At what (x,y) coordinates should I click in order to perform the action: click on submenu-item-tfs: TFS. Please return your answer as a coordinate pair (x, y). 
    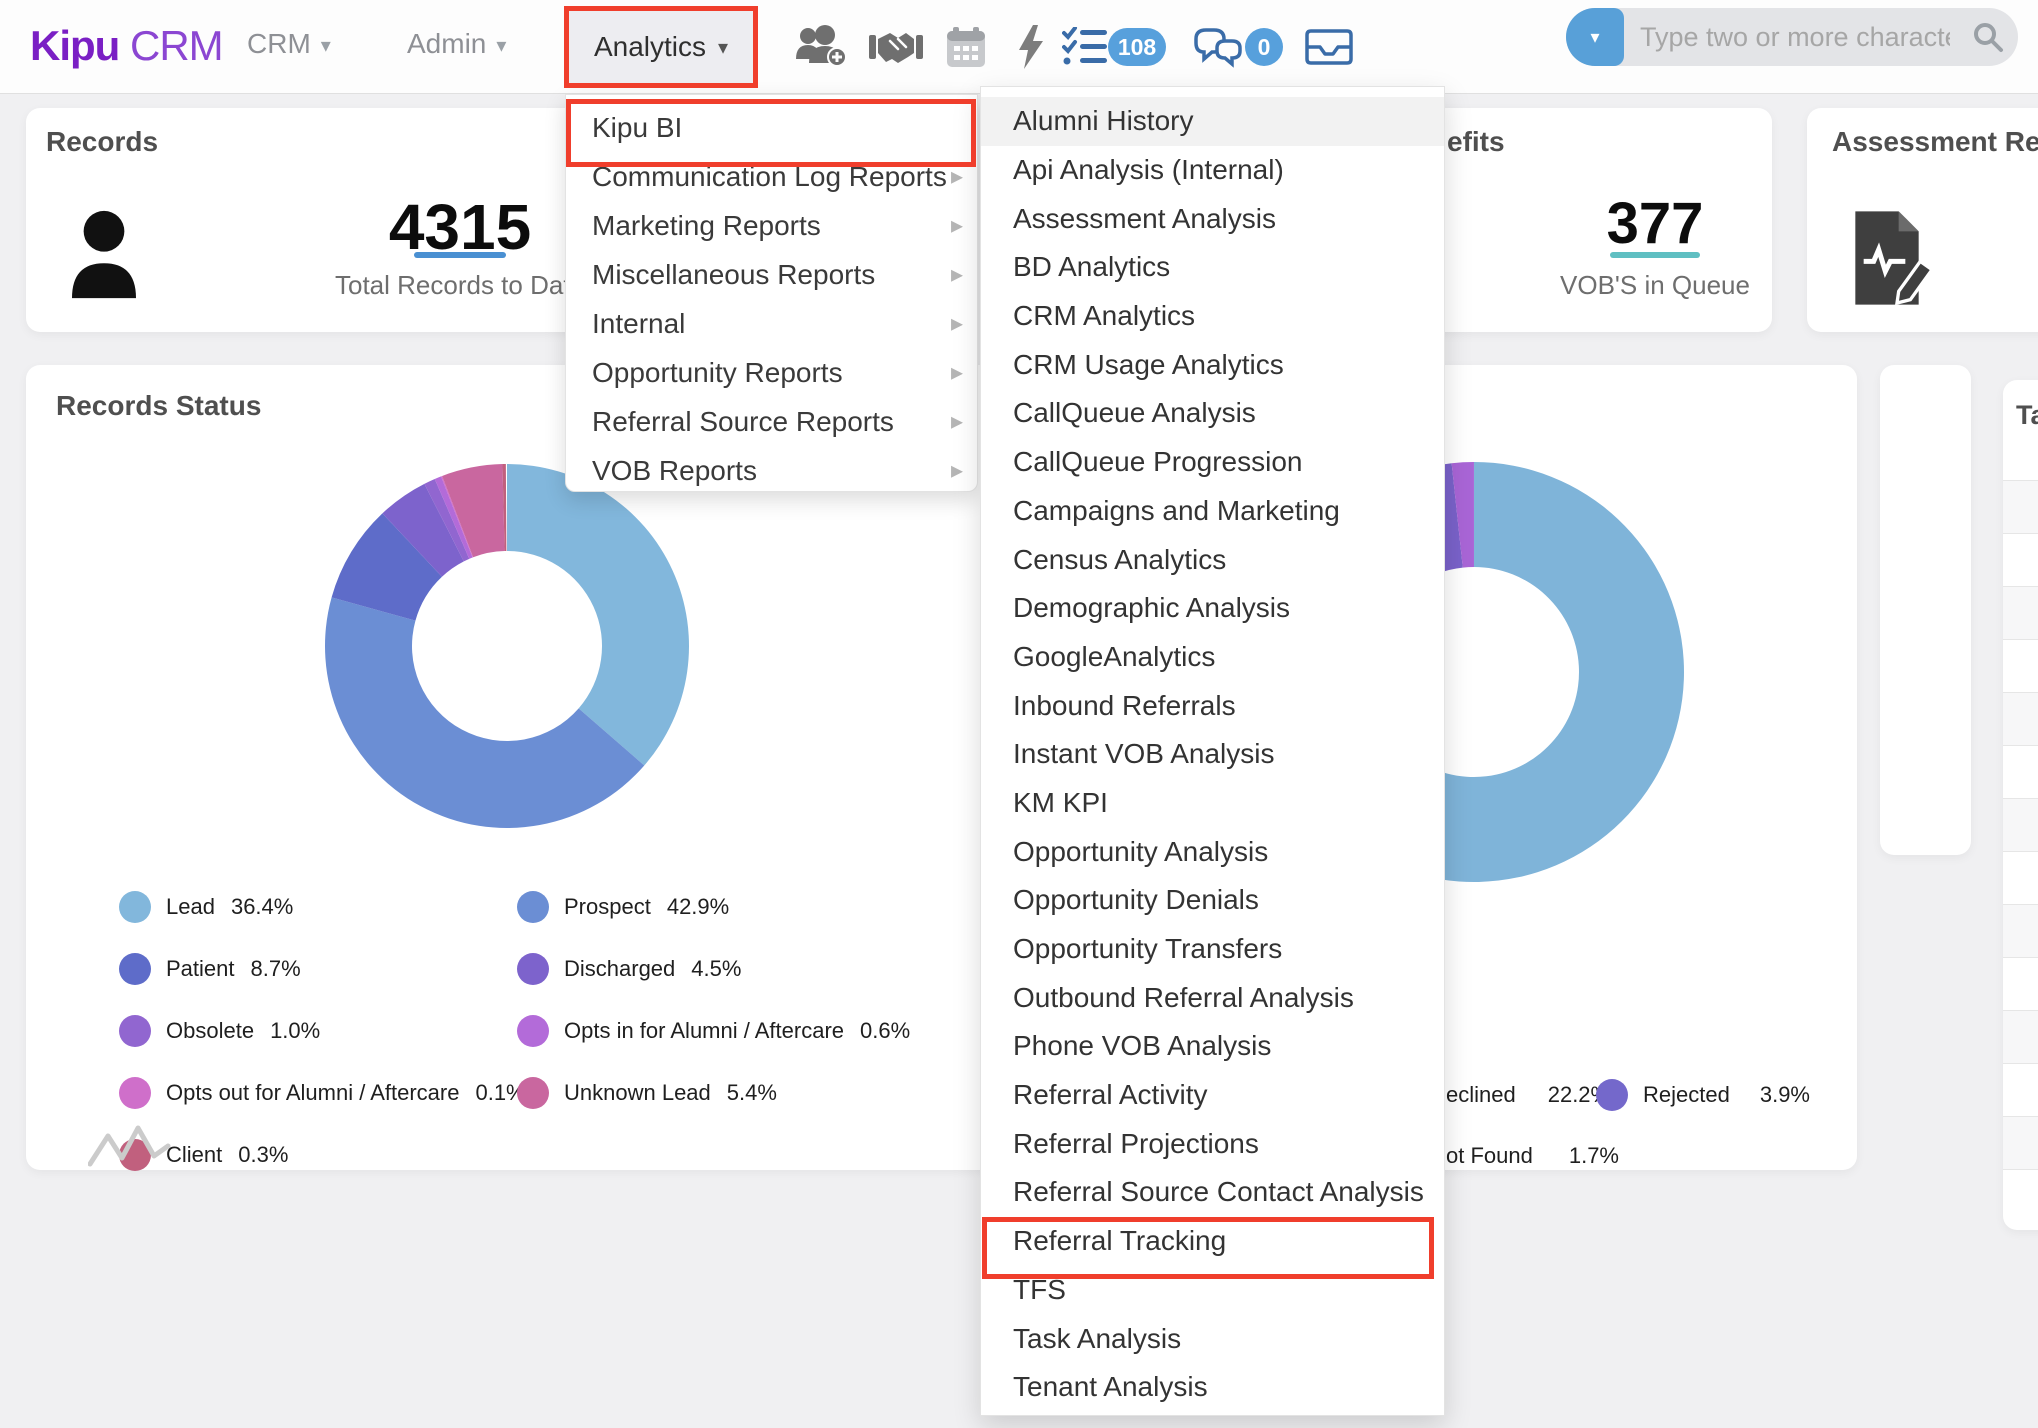
    Looking at the image, I should click on (1039, 1289).